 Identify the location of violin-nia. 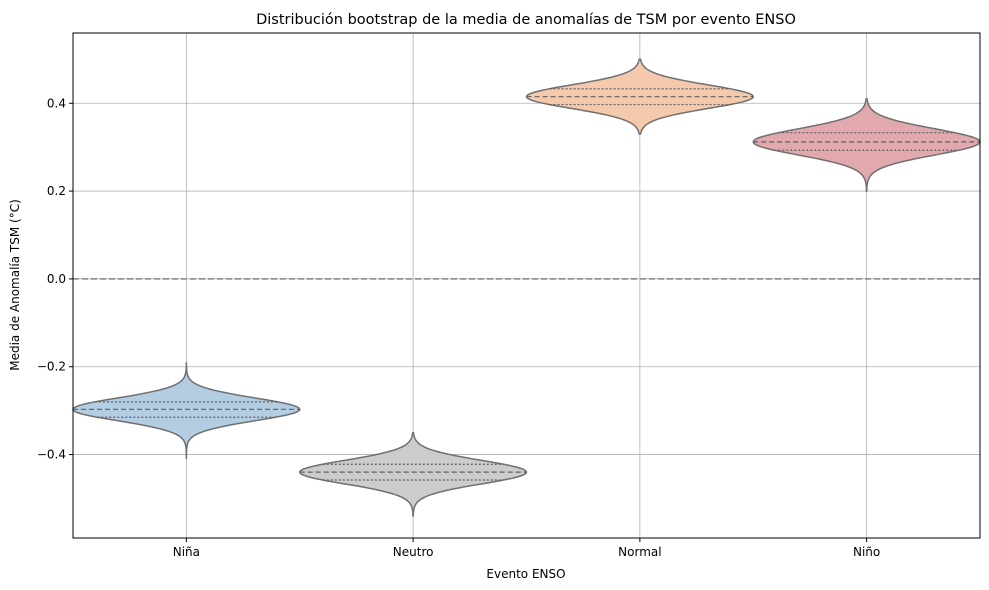
(186, 410).